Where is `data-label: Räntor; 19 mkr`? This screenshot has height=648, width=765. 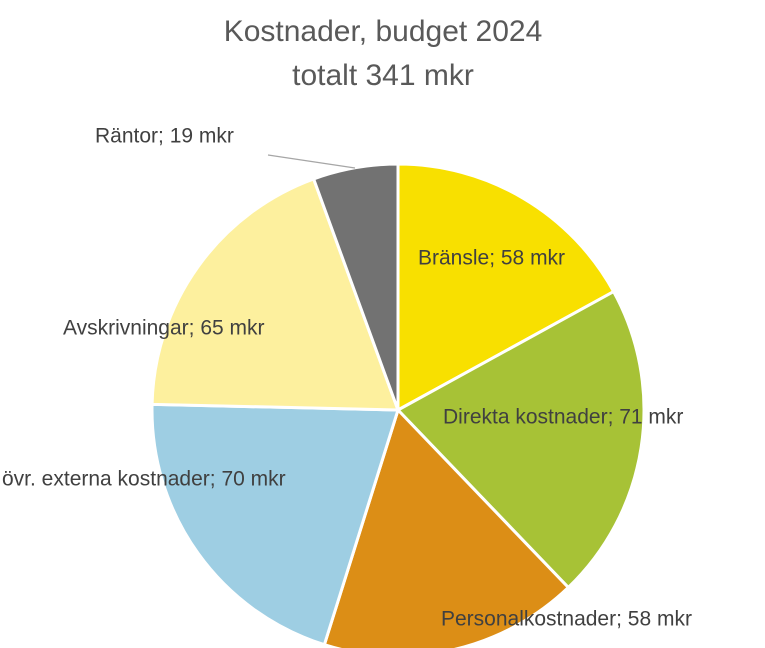 data-label: Räntor; 19 mkr is located at coordinates (164, 136).